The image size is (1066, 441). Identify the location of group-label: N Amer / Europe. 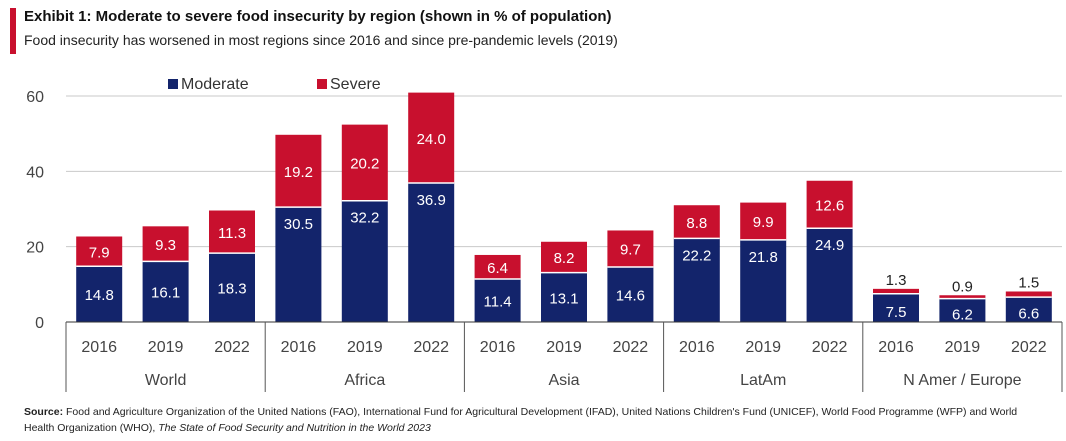
(962, 380).